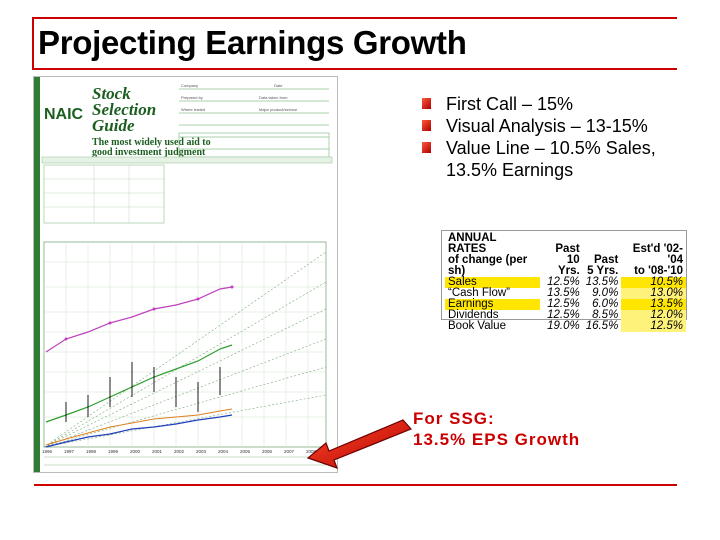  I want to click on rates-row-label: Earnings, so click(493, 304).